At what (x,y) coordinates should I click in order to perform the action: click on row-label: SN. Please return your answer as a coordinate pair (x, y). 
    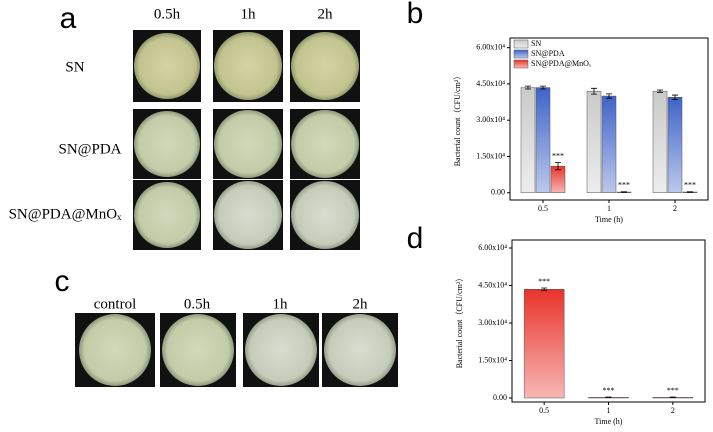
    Looking at the image, I should click on (74, 67).